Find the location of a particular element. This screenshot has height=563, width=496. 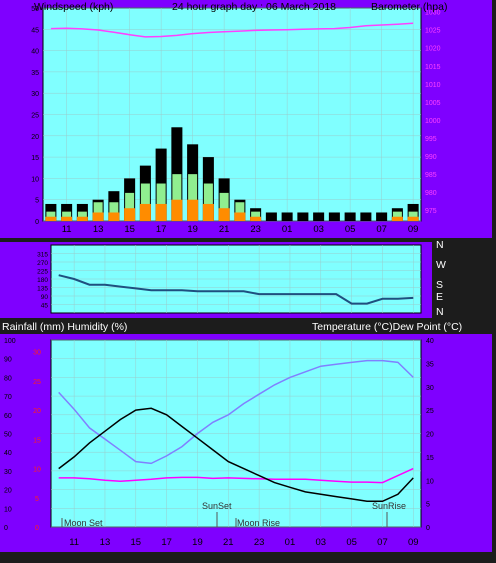

barometer-y-tick-label: 990 is located at coordinates (431, 157).